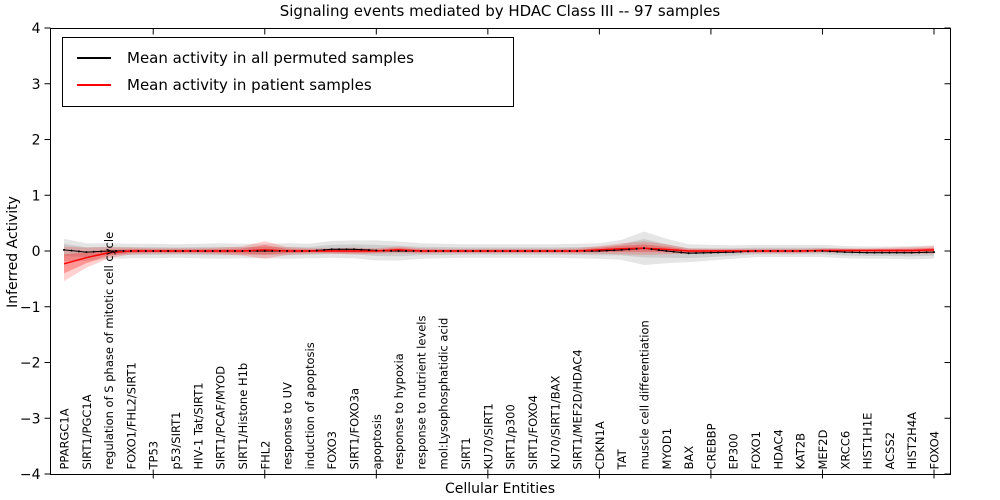 The height and width of the screenshot is (500, 1000). What do you see at coordinates (756, 450) in the screenshot?
I see `x-tick-label: FOXO1` at bounding box center [756, 450].